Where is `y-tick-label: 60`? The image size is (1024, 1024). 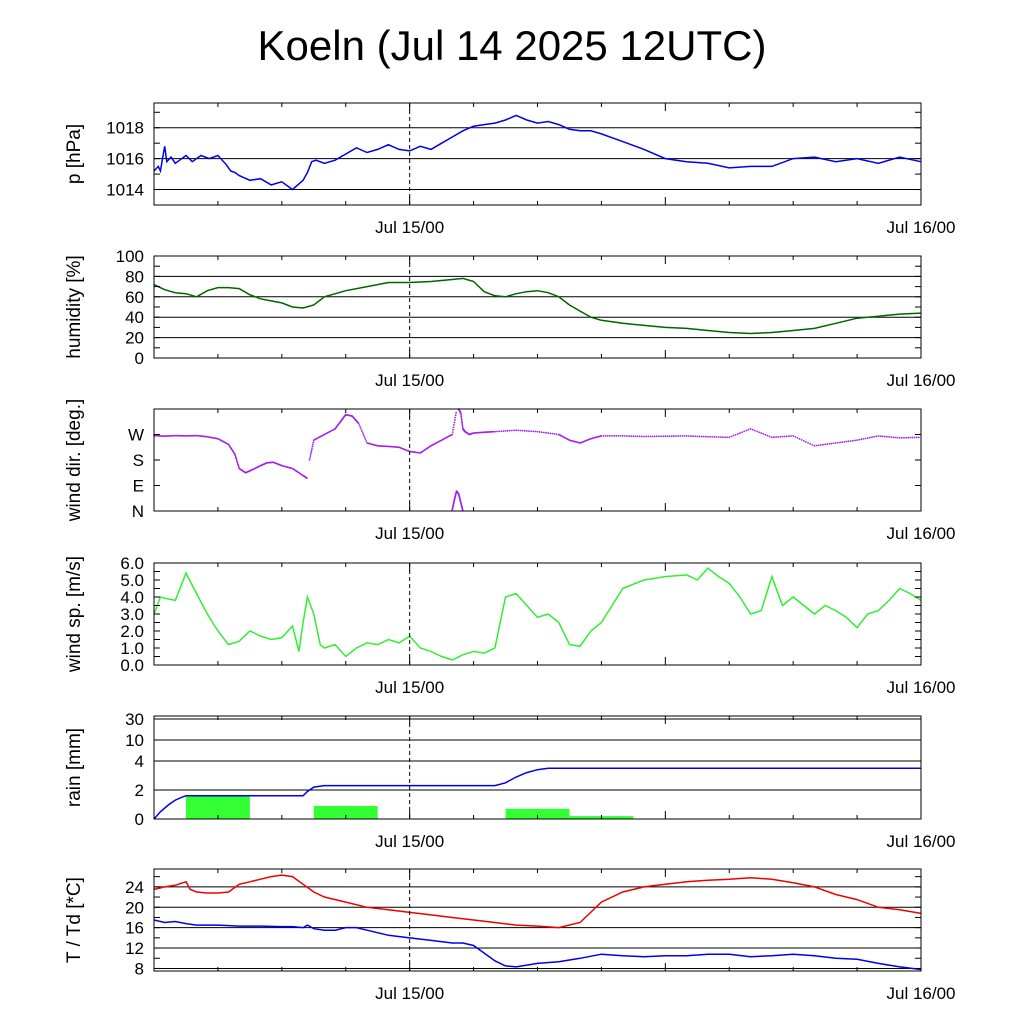
y-tick-label: 60 is located at coordinates (134, 297).